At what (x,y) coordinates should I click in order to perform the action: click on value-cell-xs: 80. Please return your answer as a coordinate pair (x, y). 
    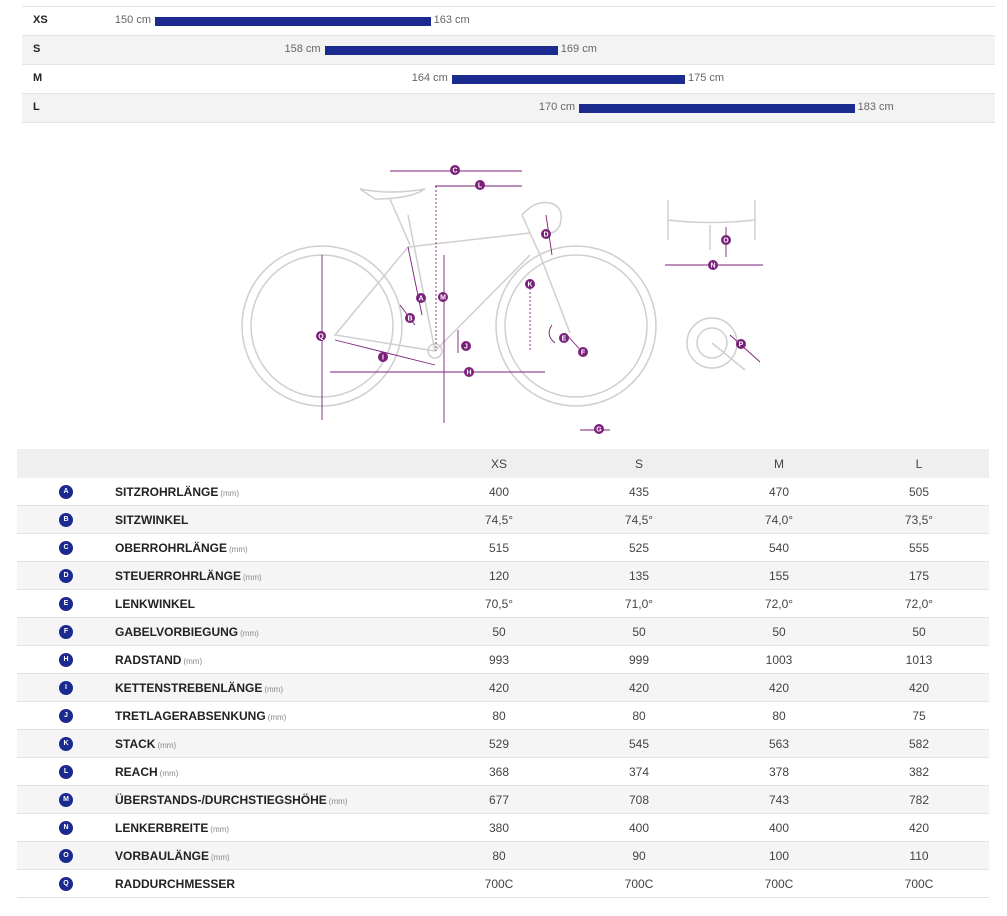
    Looking at the image, I should click on (499, 855).